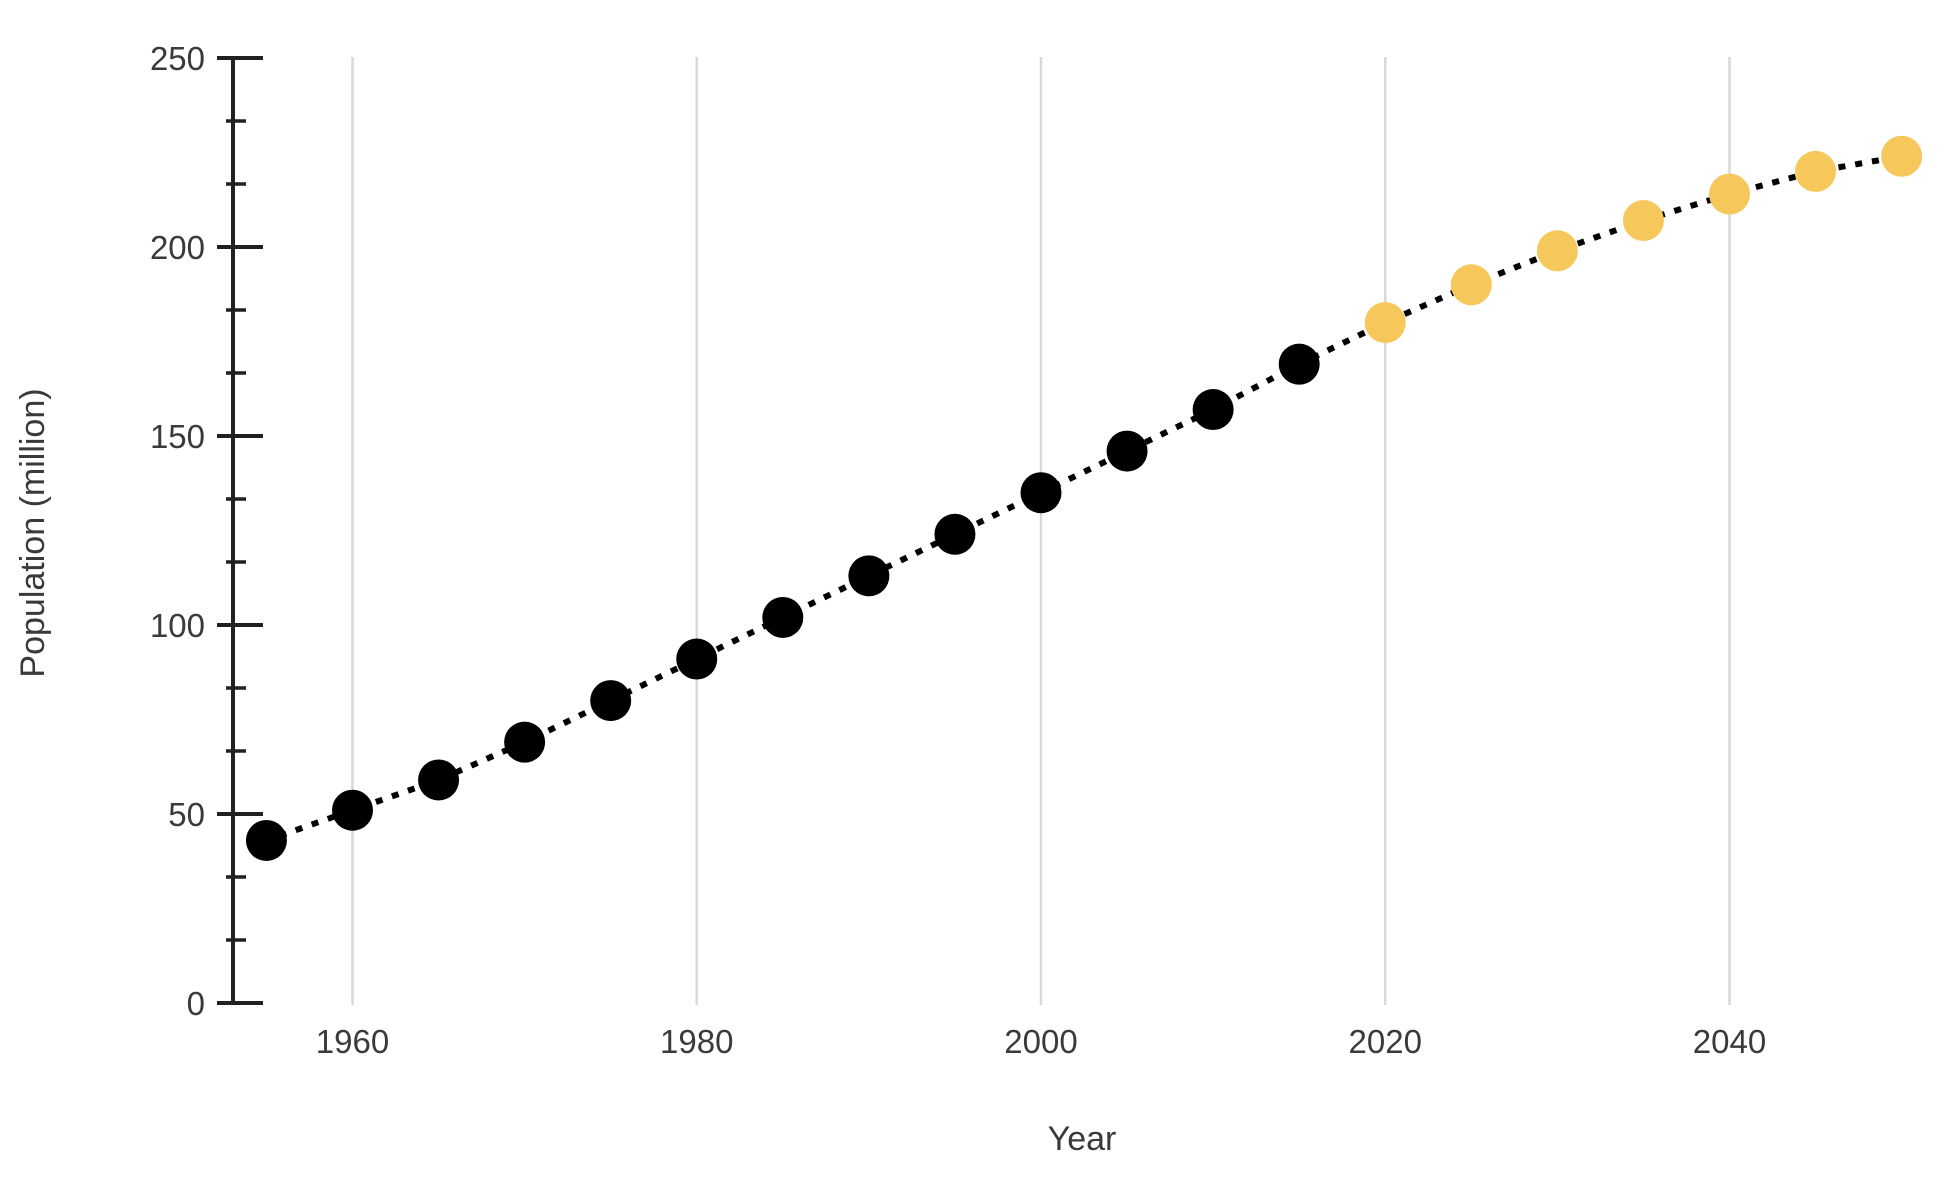 Image resolution: width=1946 pixels, height=1183 pixels. I want to click on x-tick-label-1960: 1960, so click(352, 1041).